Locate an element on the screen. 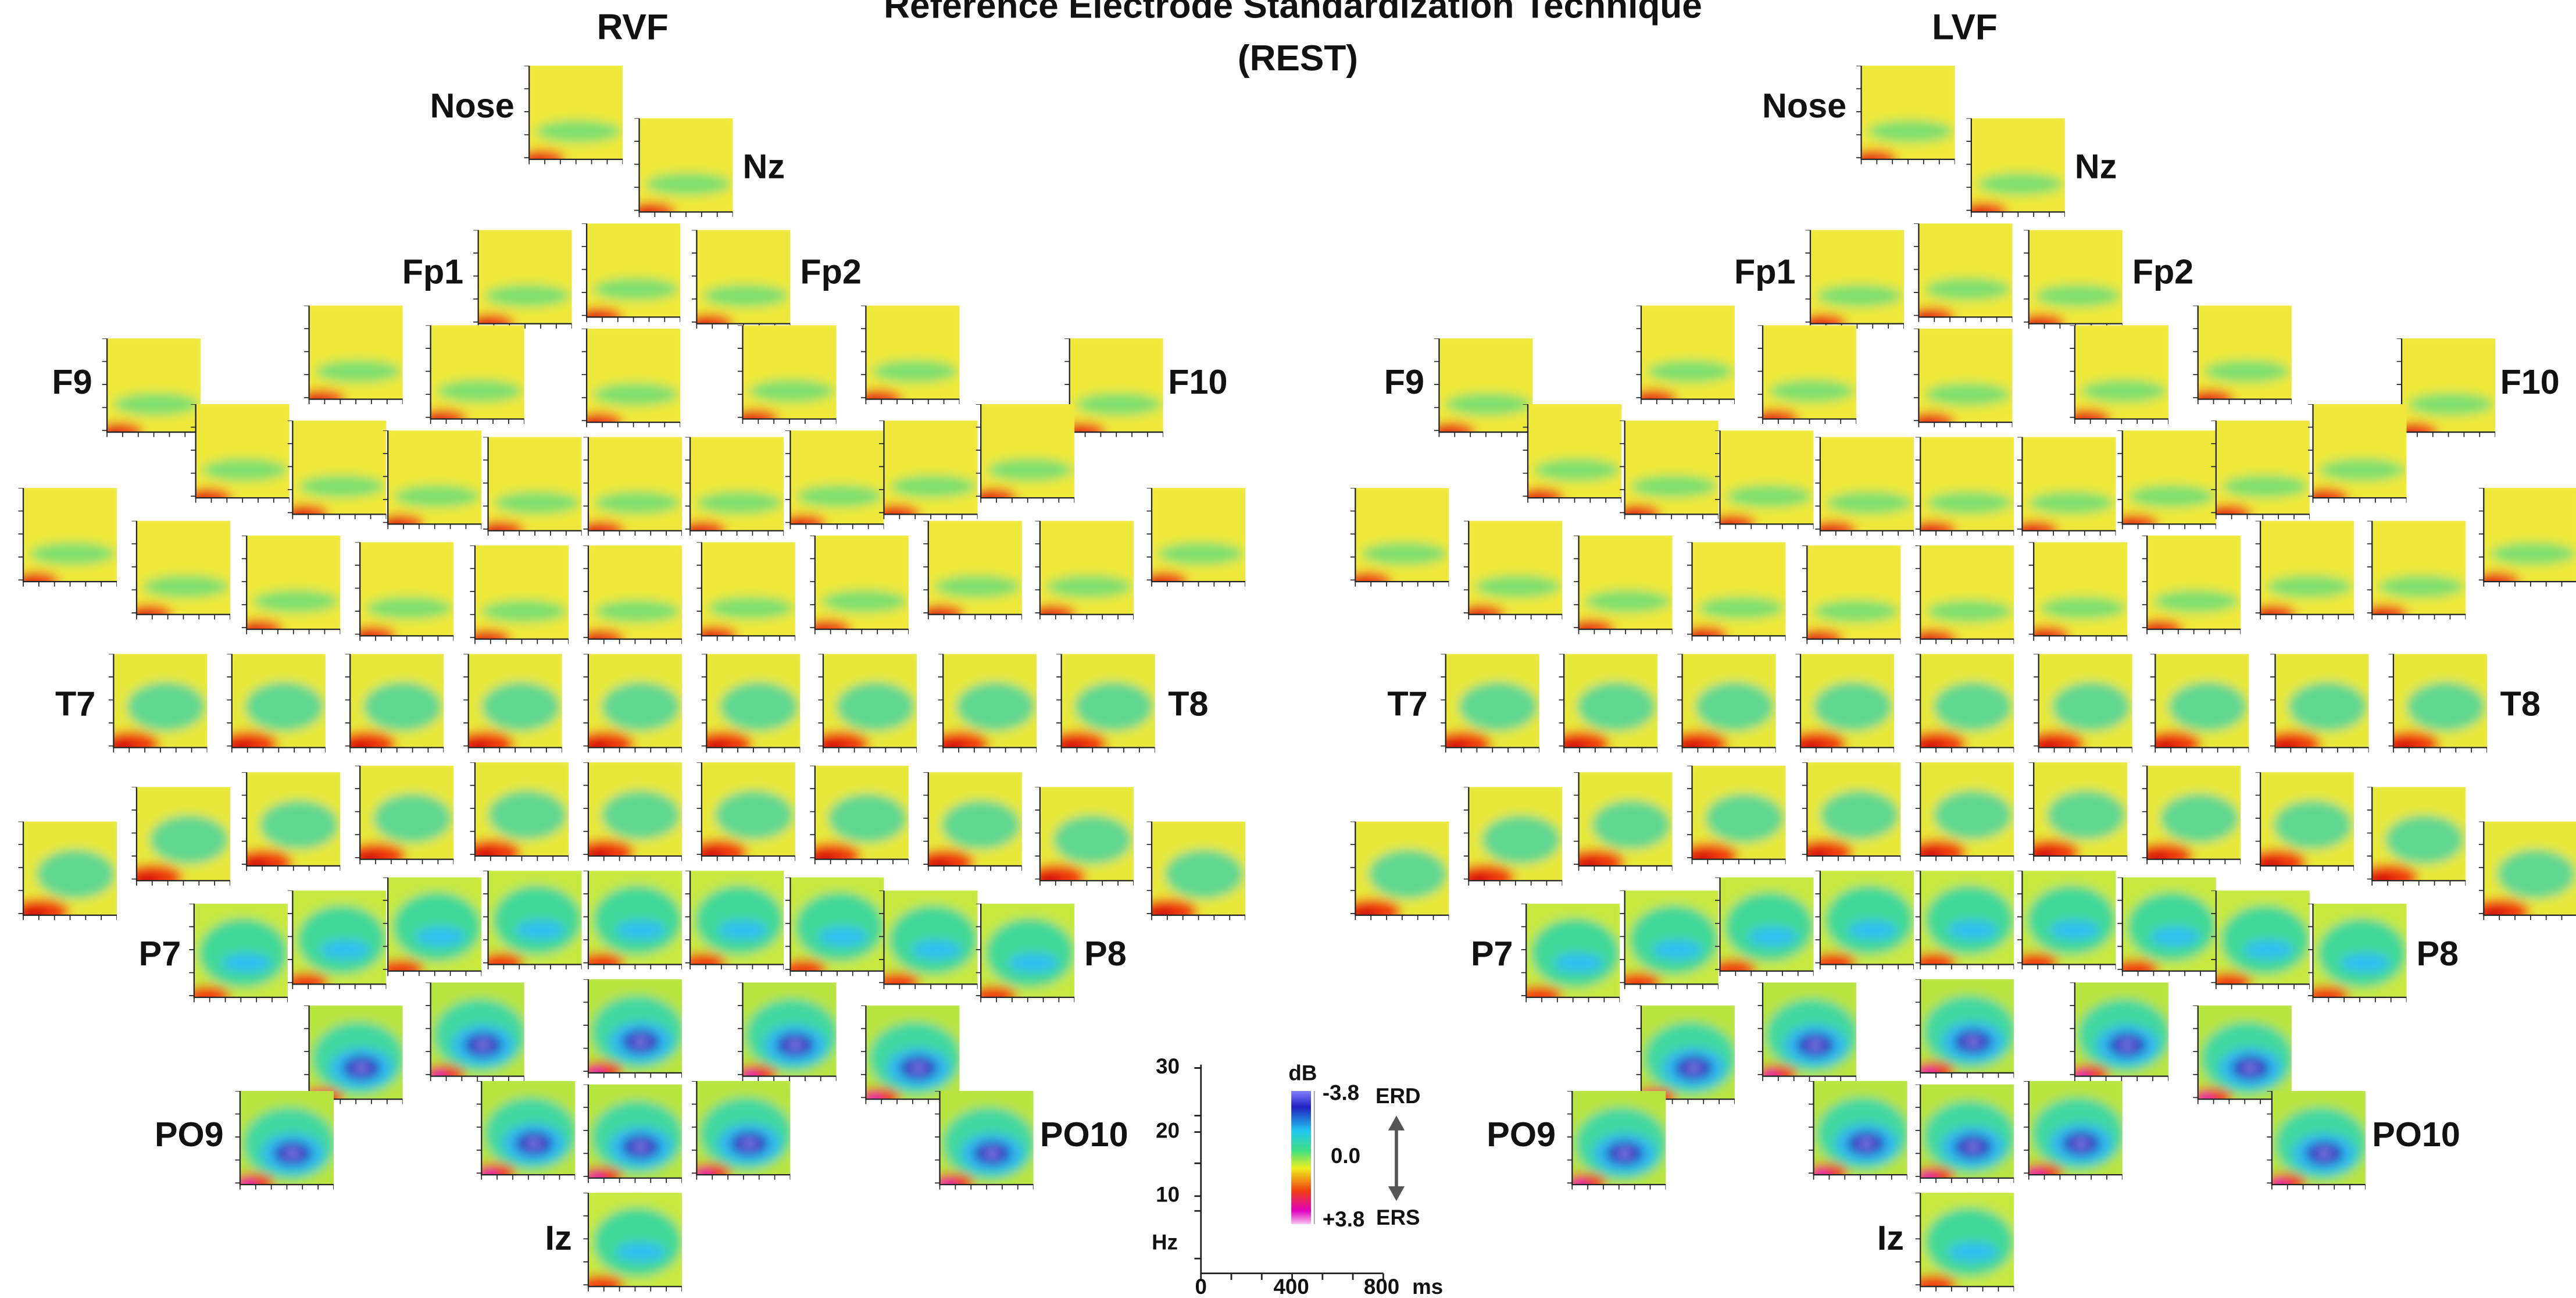  erd-label: ERD is located at coordinates (1398, 1096).